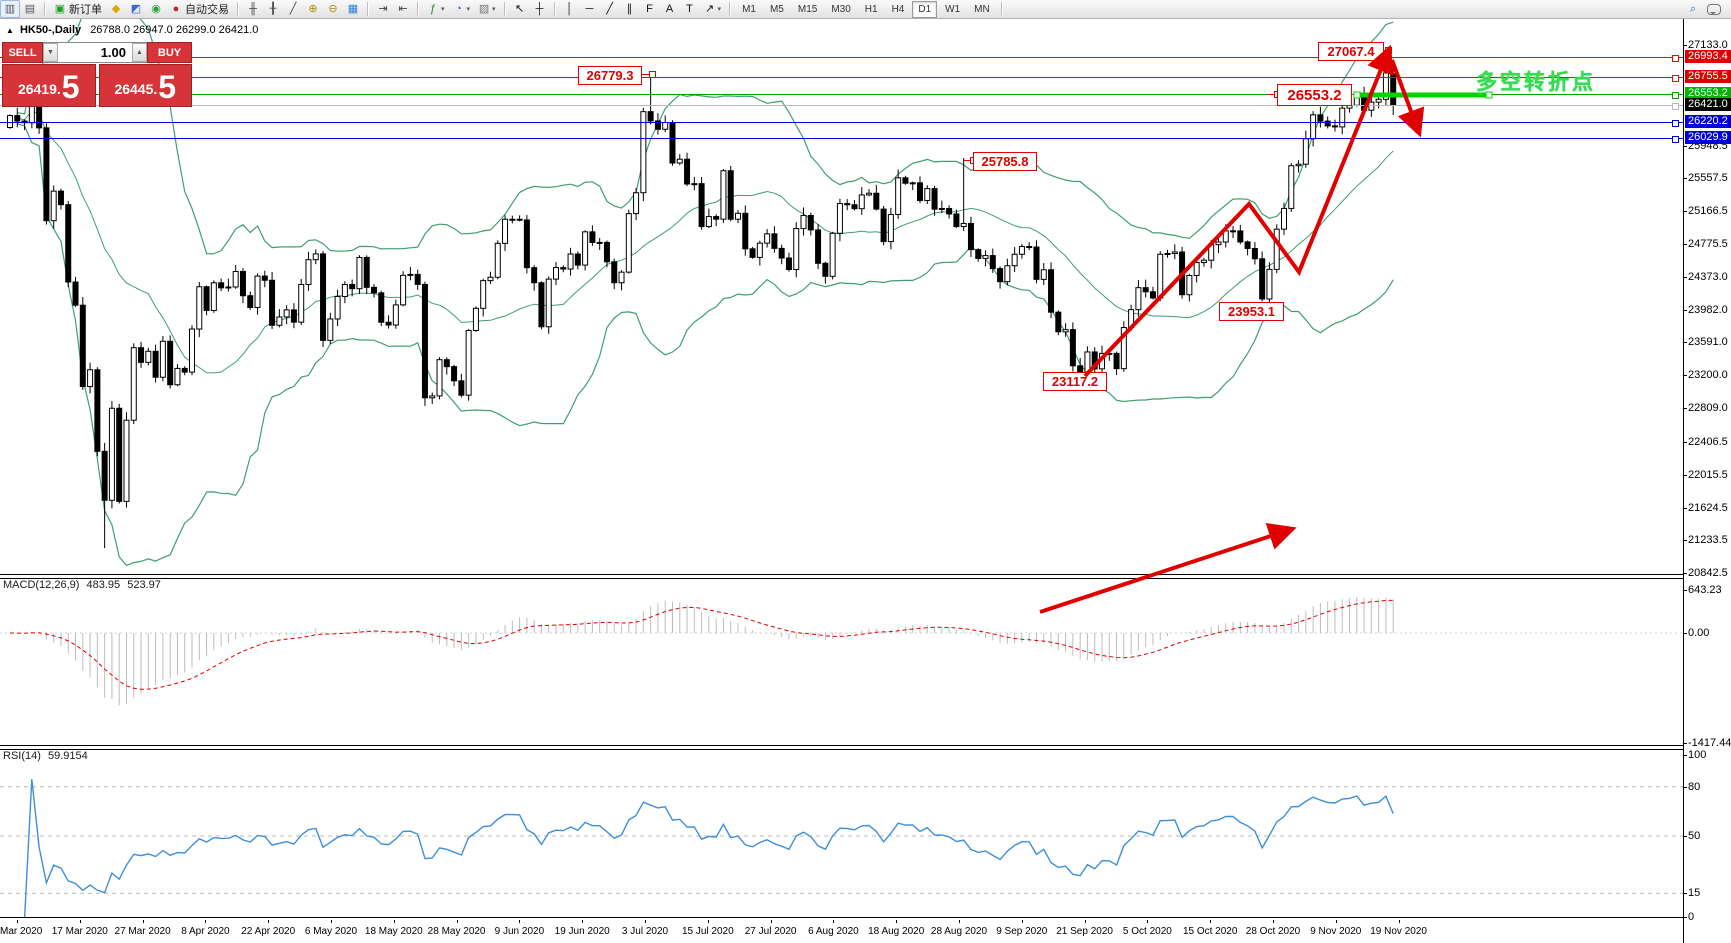  What do you see at coordinates (436, 9) in the screenshot?
I see `indicators-icon: ƒ ▾` at bounding box center [436, 9].